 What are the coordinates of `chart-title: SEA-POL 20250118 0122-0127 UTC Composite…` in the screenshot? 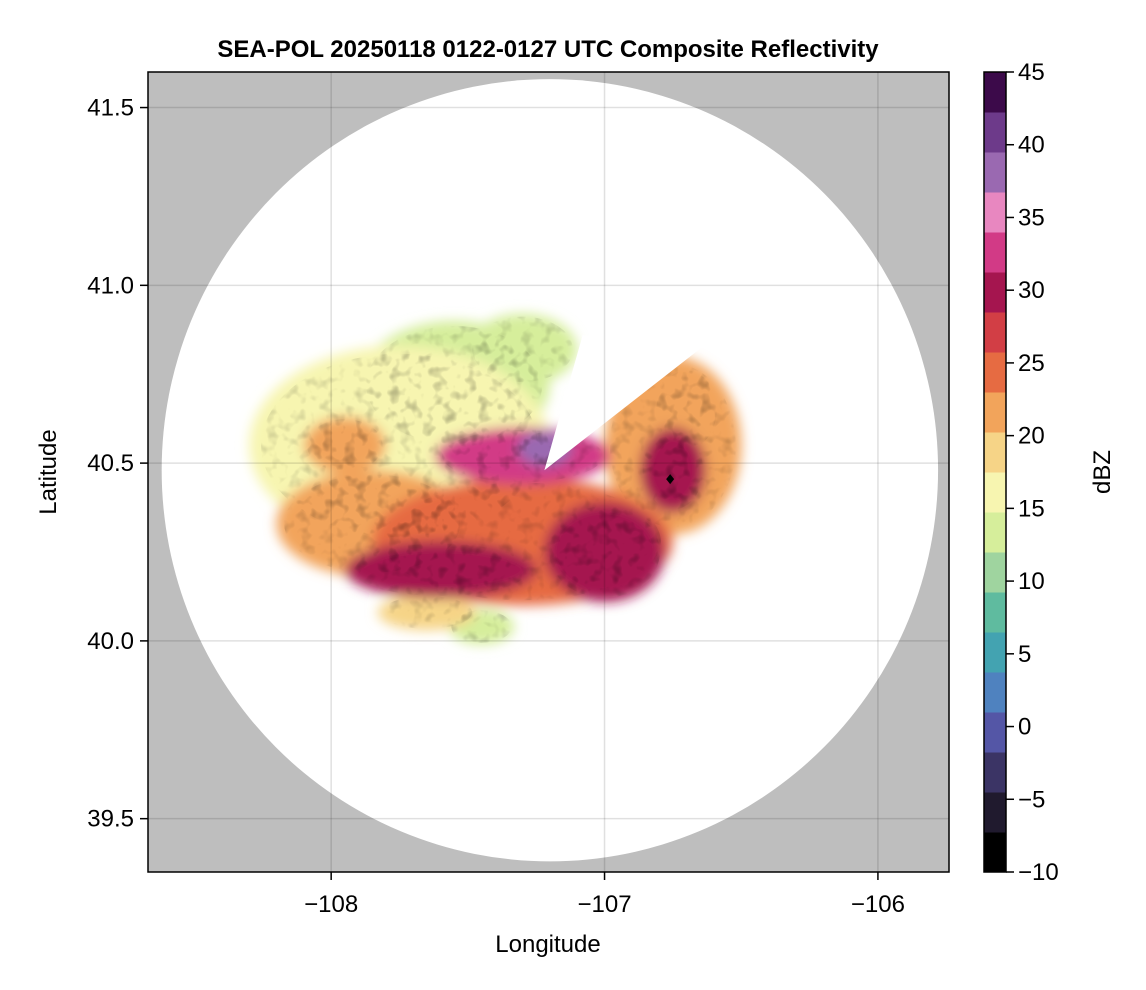 It's located at (548, 49).